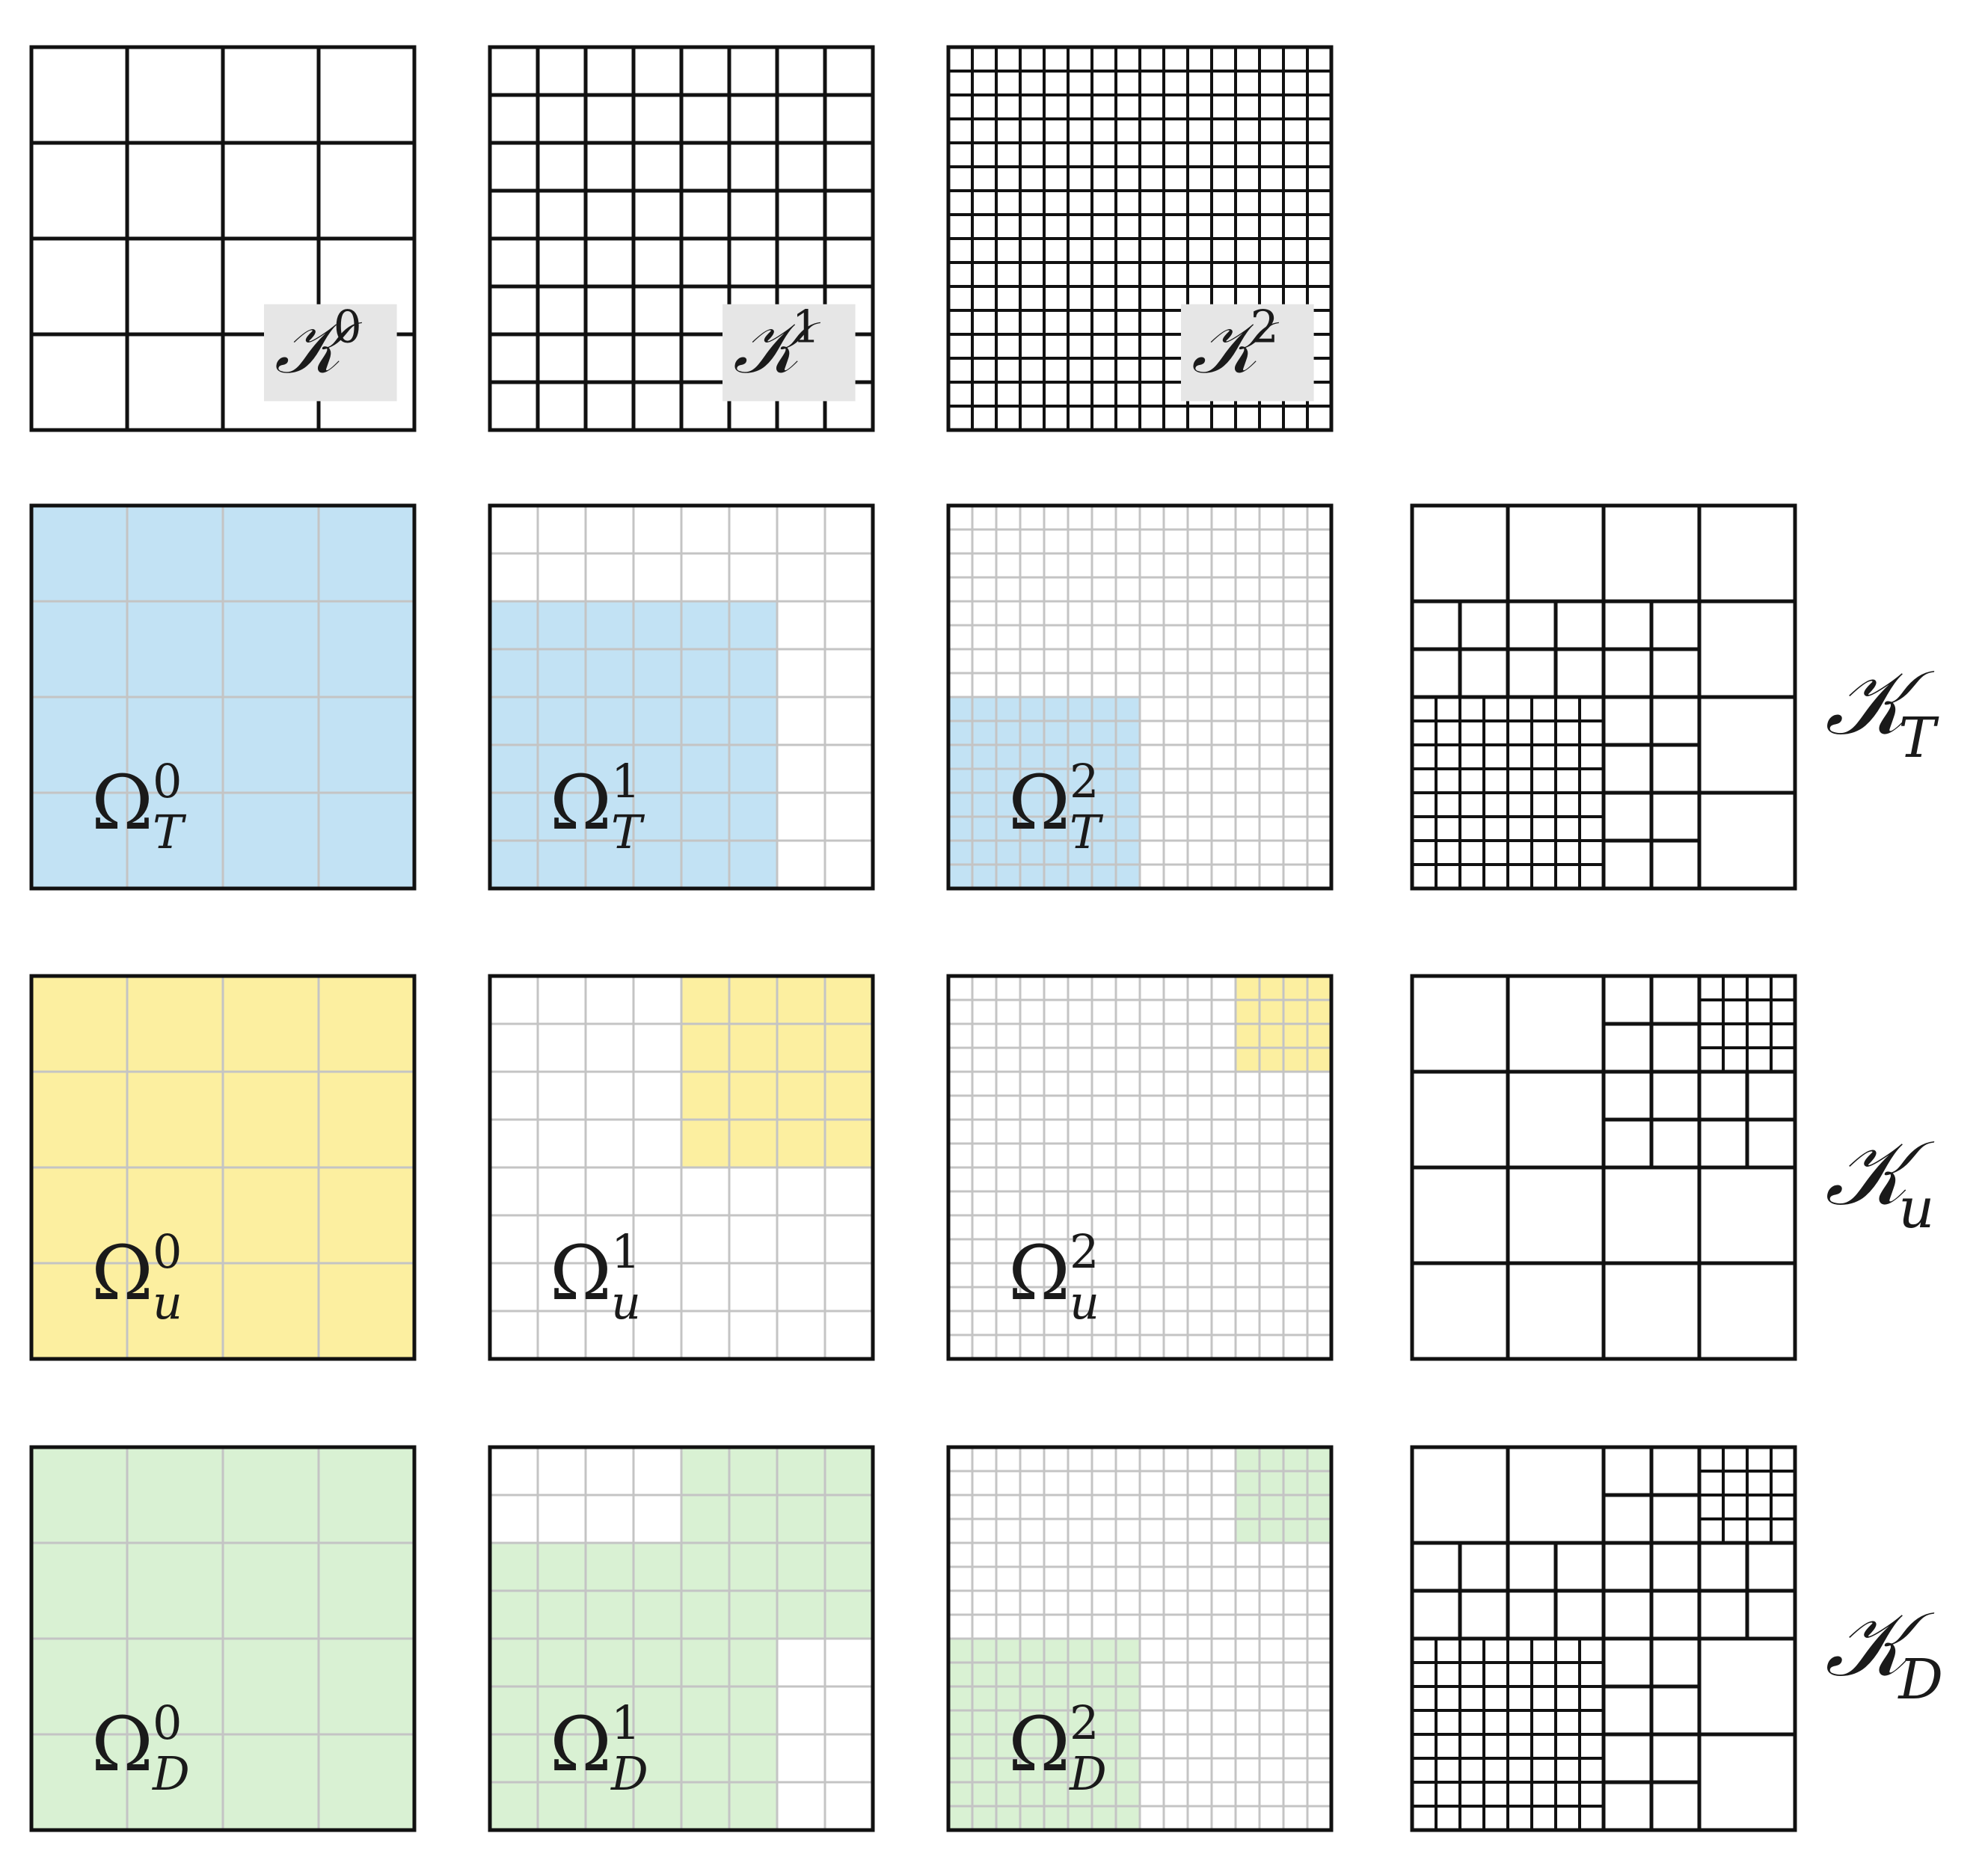 The width and height of the screenshot is (1988, 1857). I want to click on subdomain-label-u-0-symbol: Ω, so click(122, 1273).